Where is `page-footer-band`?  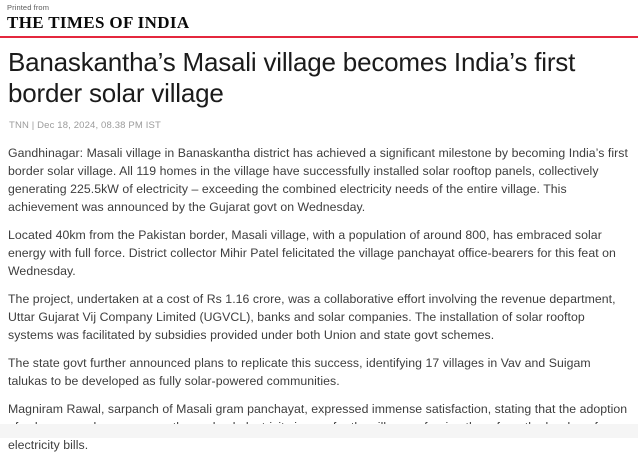 page-footer-band is located at coordinates (319, 431).